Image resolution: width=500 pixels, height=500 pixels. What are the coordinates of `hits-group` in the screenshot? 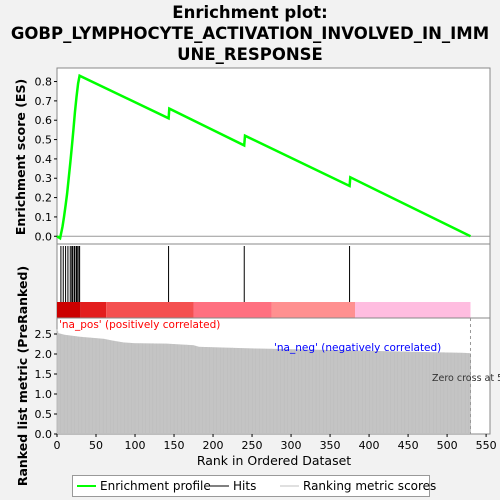 It's located at (205, 274).